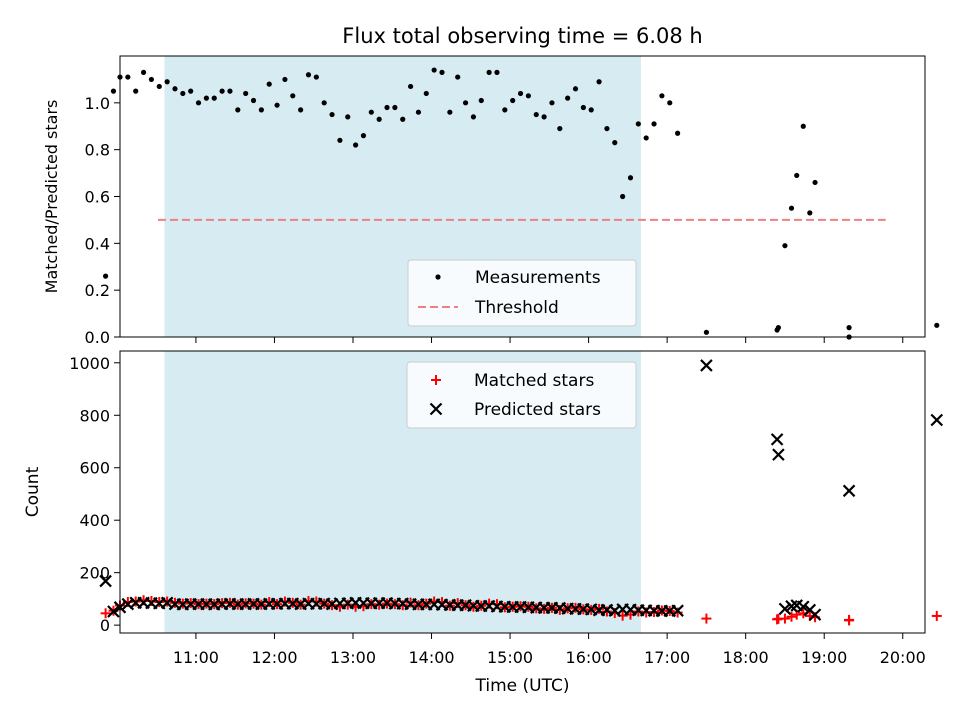 The width and height of the screenshot is (960, 720). What do you see at coordinates (436, 380) in the screenshot?
I see `legend-matched-marker` at bounding box center [436, 380].